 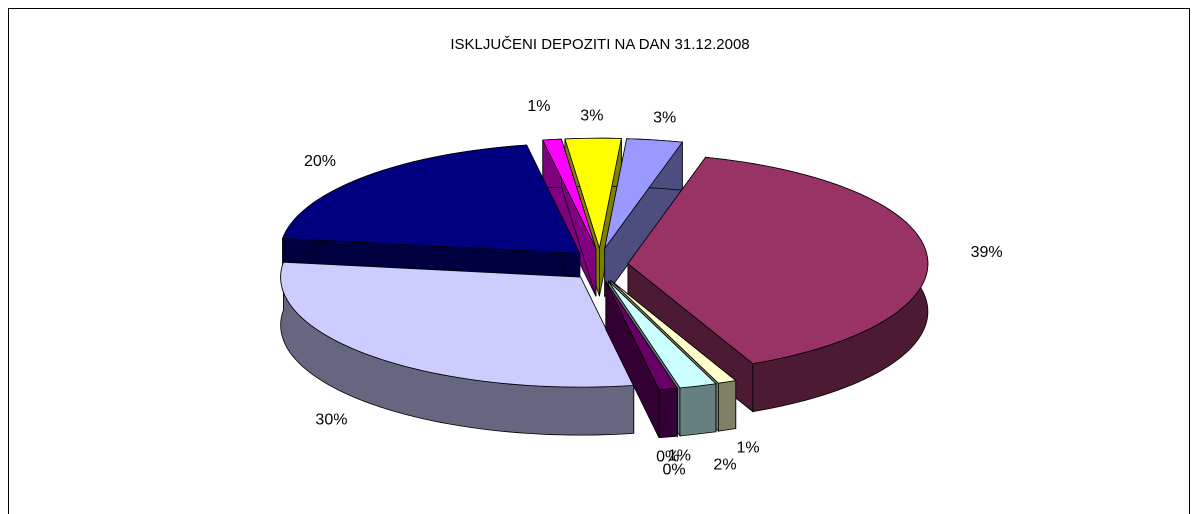 What do you see at coordinates (599, 44) in the screenshot?
I see `chart-title: ISKLJUČENI DEPOZITI NA DAN 31.12.2008` at bounding box center [599, 44].